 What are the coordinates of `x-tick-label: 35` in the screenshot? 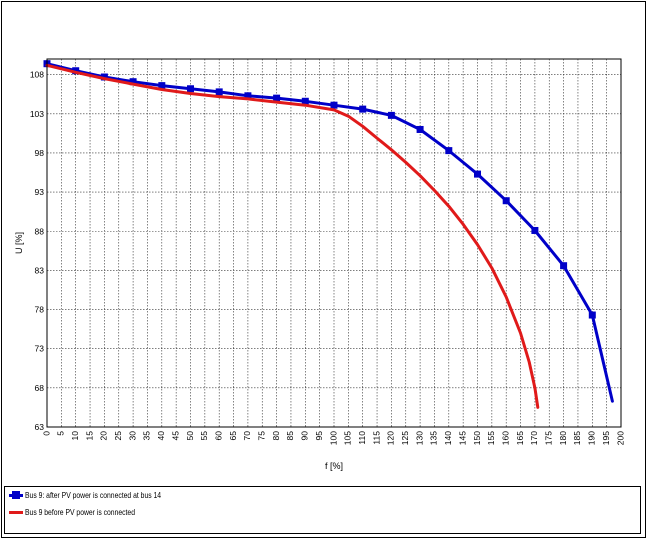 It's located at (147, 436).